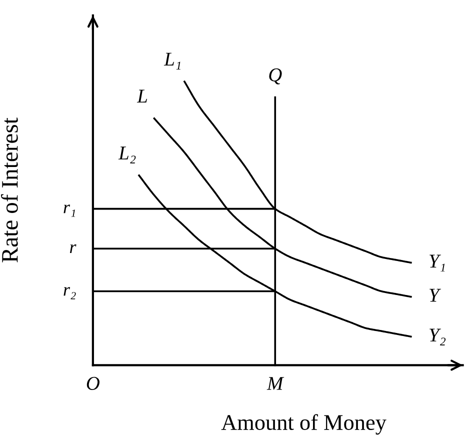 This screenshot has width=467, height=440. Describe the element at coordinates (9, 190) in the screenshot. I see `y-axis-title: Rate of Interest` at that location.